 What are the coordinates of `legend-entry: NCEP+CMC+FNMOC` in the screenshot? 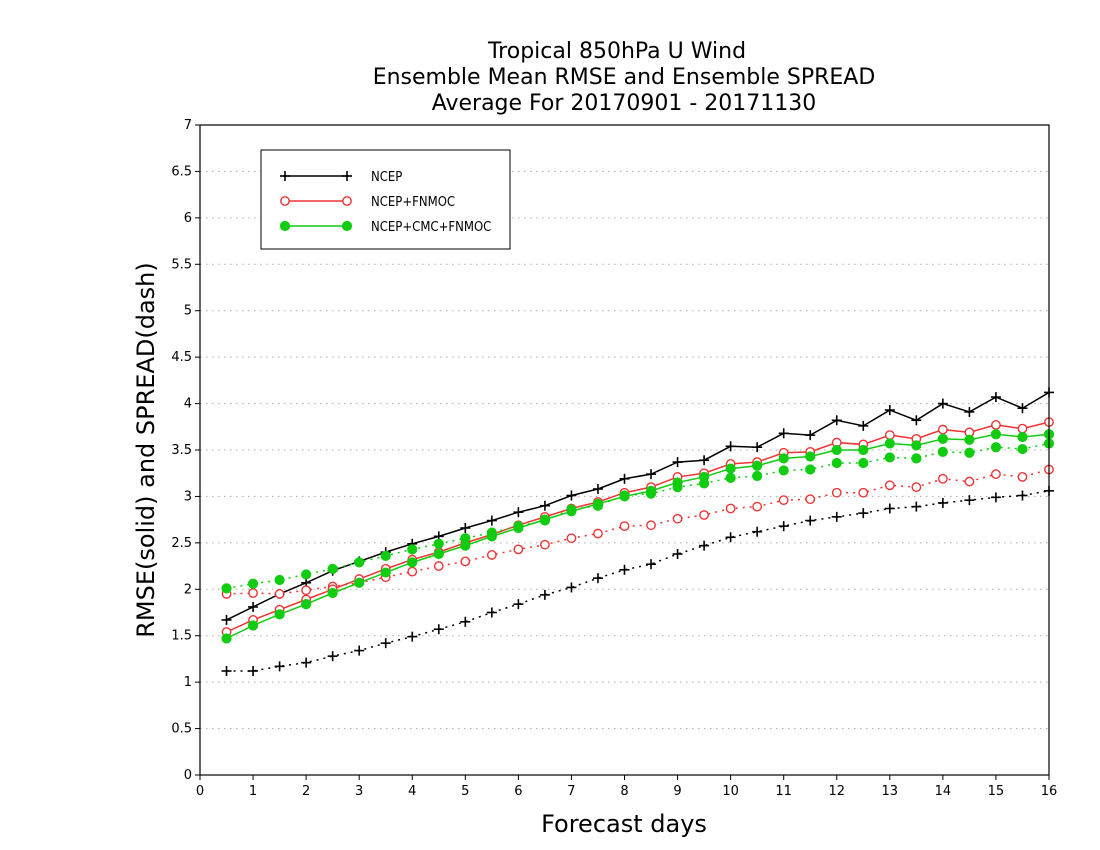 It's located at (385, 227).